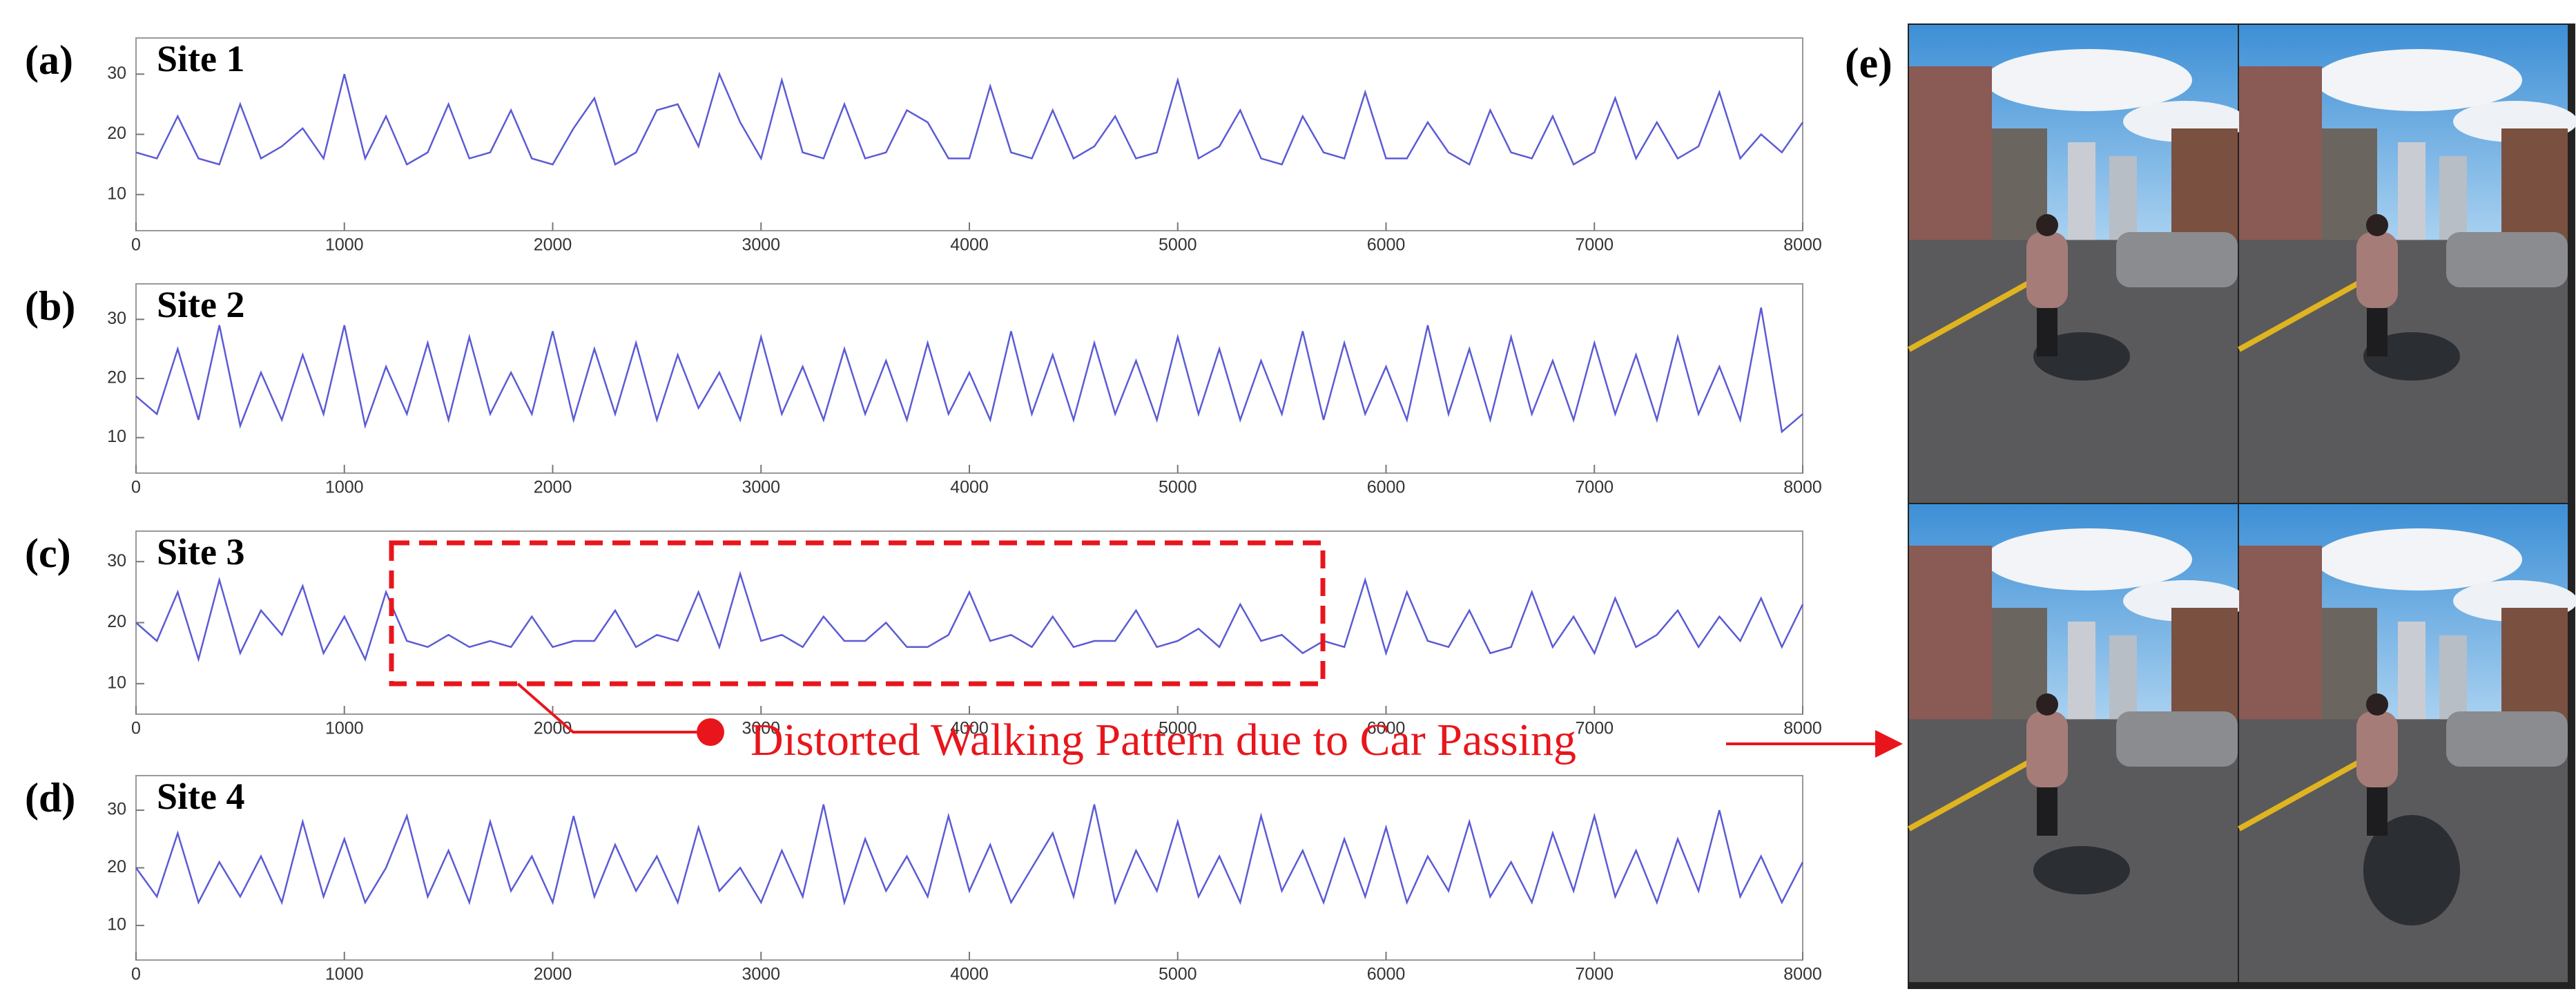  I want to click on panel-label: (e), so click(1869, 63).